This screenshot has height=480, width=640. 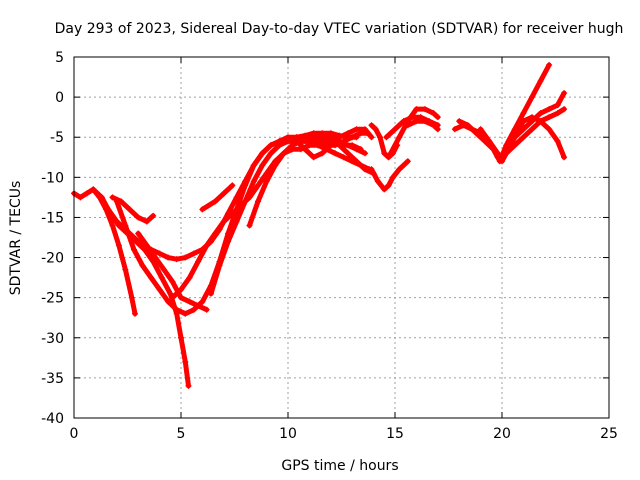 What do you see at coordinates (74, 434) in the screenshot?
I see `x-tick-label: 0` at bounding box center [74, 434].